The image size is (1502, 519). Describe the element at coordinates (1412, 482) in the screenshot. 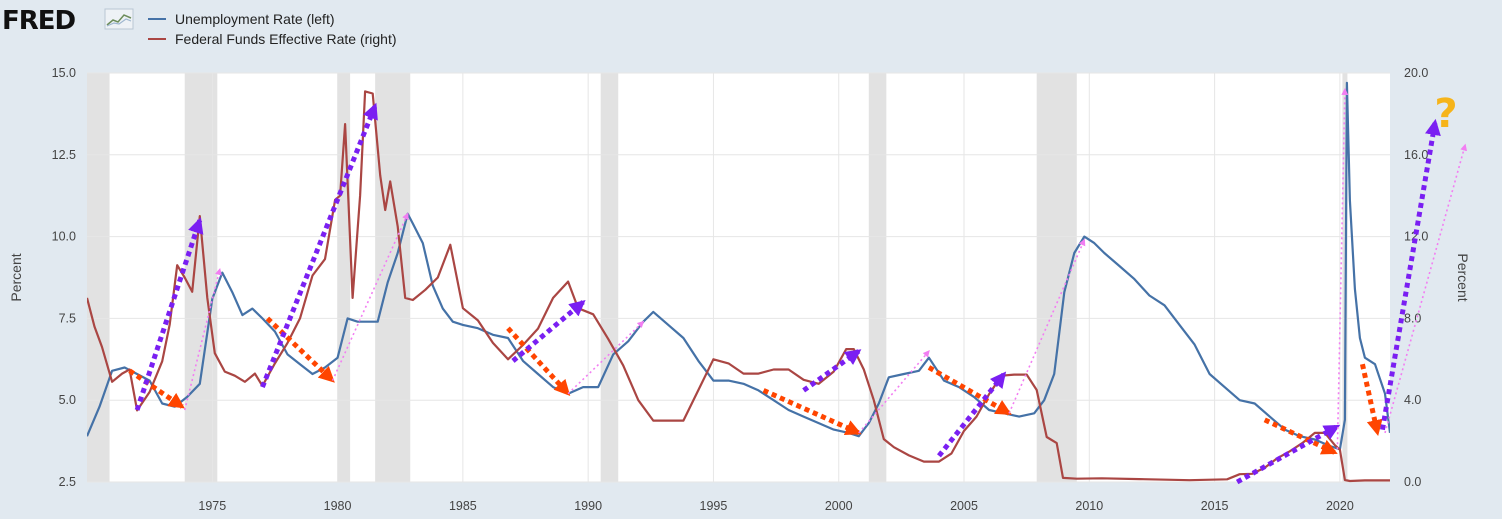

I see `right-tick-label: 0.0` at that location.